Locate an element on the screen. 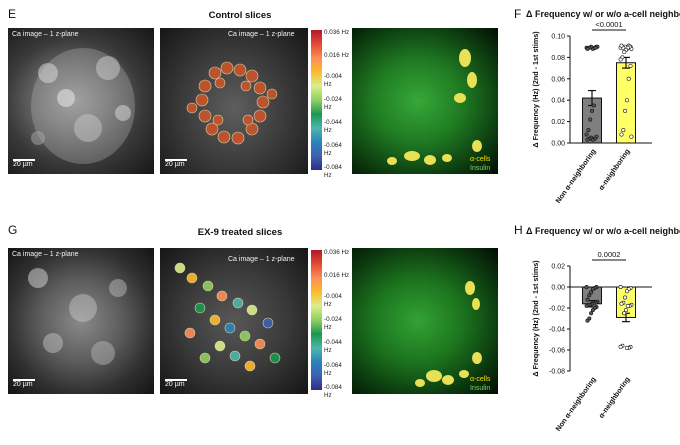 This screenshot has width=680, height=445. legend-alpha-cells: α-cells is located at coordinates (480, 379).